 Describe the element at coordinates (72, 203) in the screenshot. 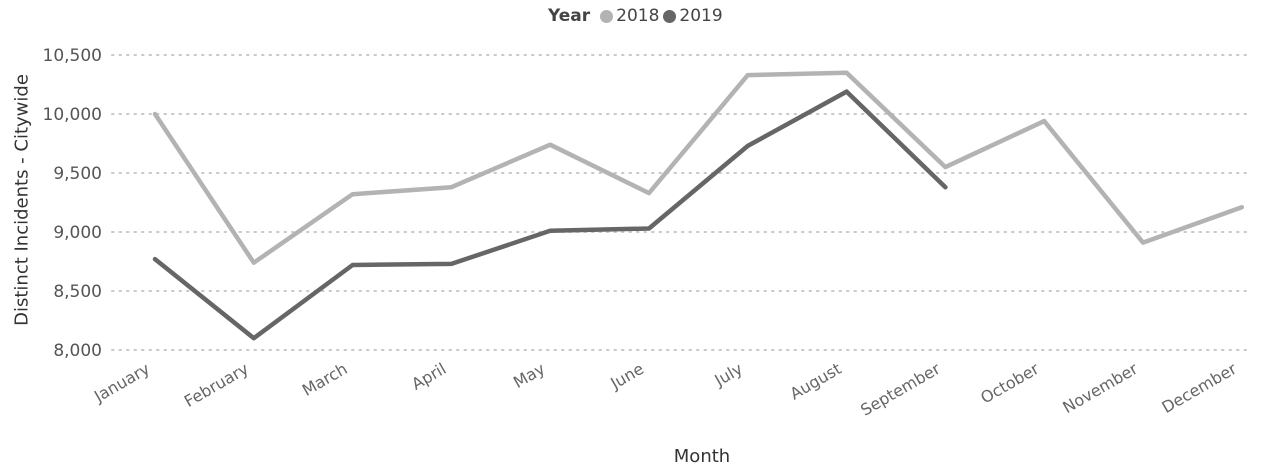

I see `y-axis-ticks: 8,000 8,500 9,000 9,500 10,000 10,500` at that location.